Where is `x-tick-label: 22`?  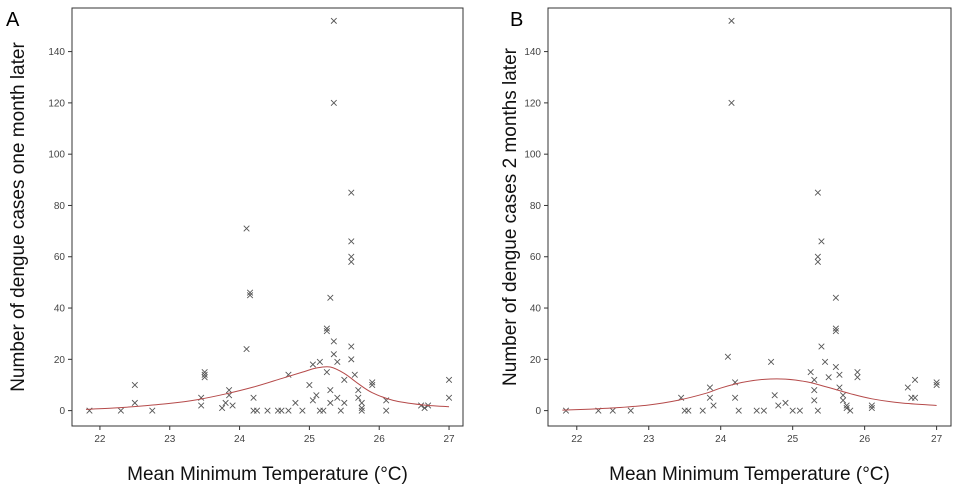
x-tick-label: 22 is located at coordinates (577, 439).